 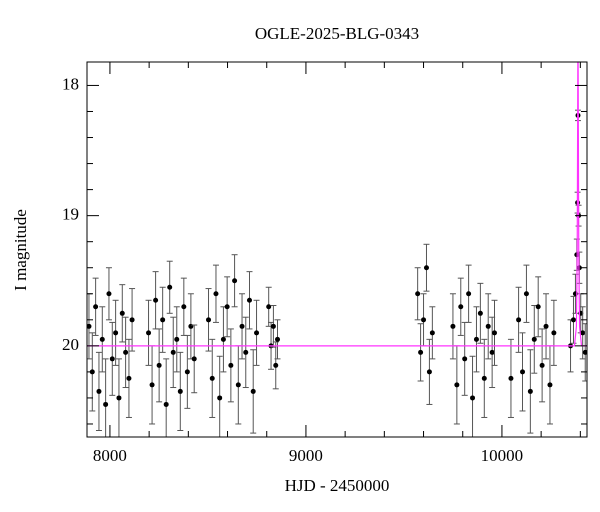 I want to click on y-tick-label: 18, so click(x=70, y=83).